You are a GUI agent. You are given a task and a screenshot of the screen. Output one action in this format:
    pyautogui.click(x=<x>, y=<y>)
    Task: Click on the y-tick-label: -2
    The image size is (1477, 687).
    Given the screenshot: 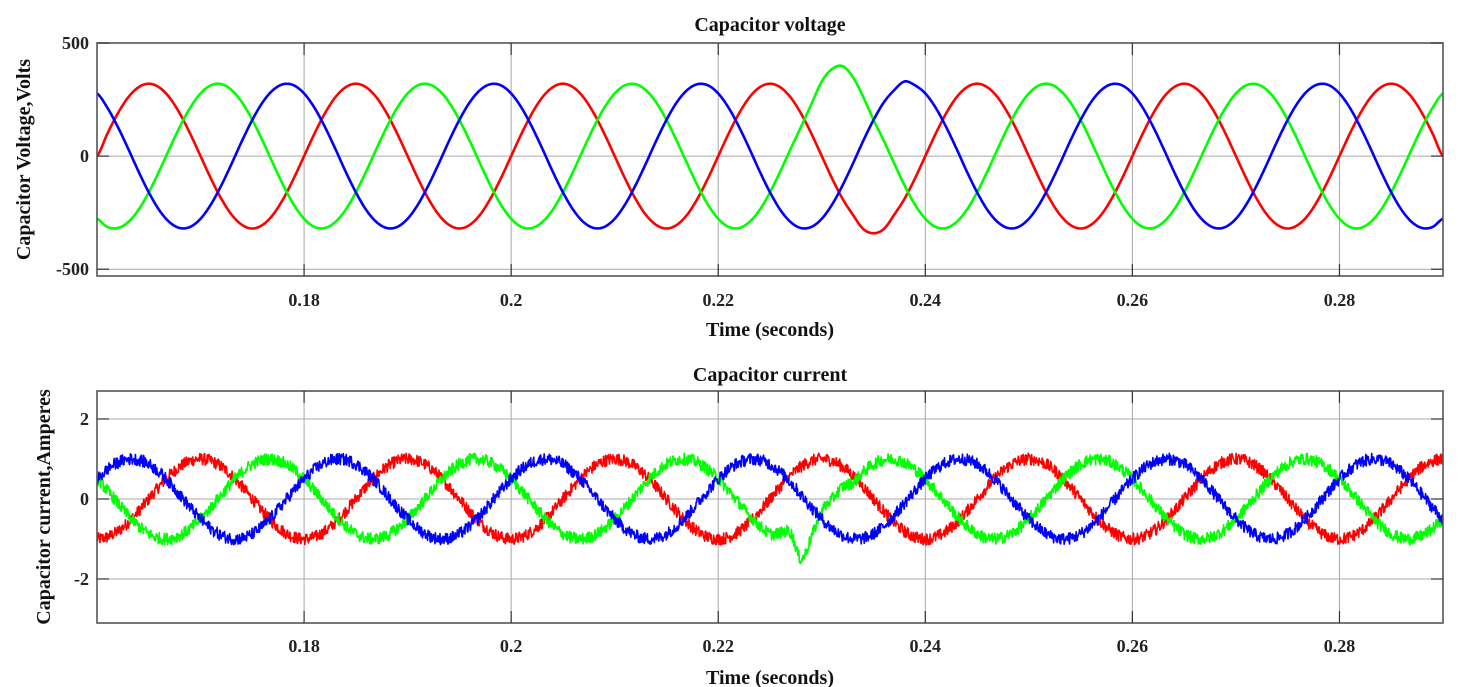 What is the action you would take?
    pyautogui.click(x=81, y=579)
    